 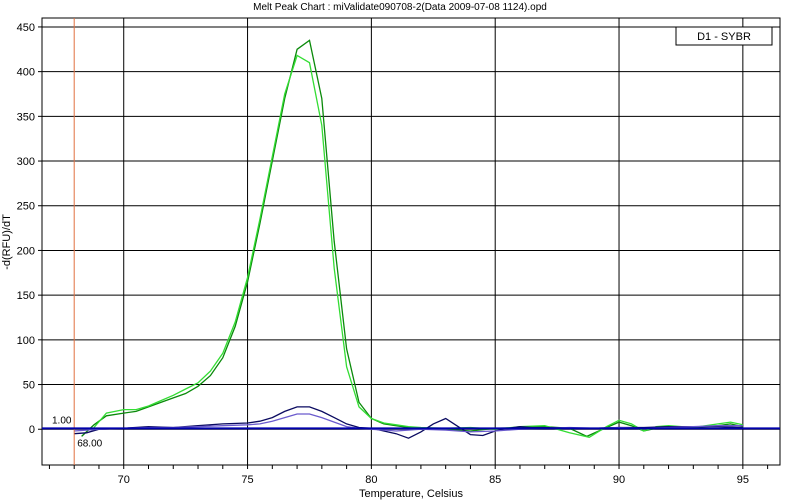 I want to click on legend: D1 - SYBR, so click(x=724, y=36).